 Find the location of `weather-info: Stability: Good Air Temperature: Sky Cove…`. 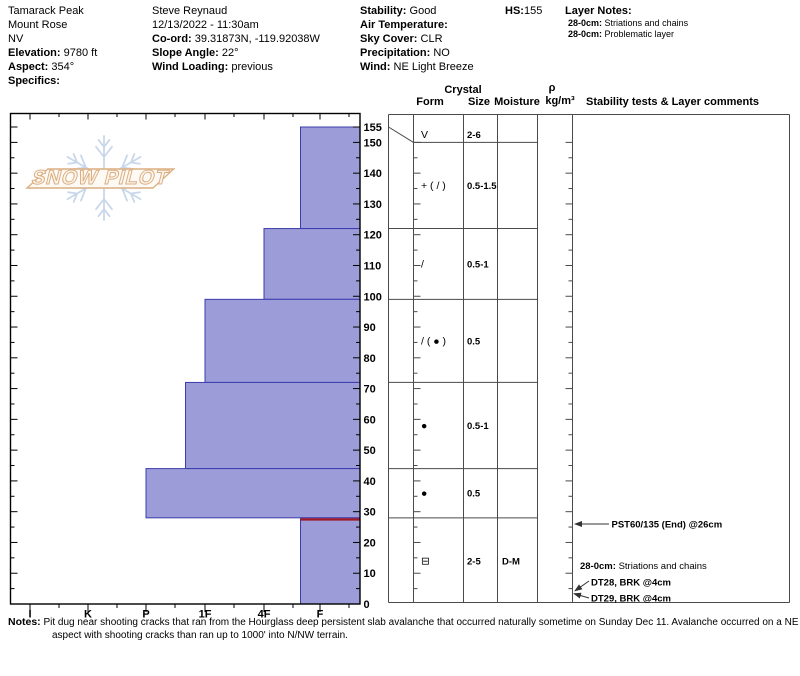

weather-info: Stability: Good Air Temperature: Sky Cove… is located at coordinates (417, 39).